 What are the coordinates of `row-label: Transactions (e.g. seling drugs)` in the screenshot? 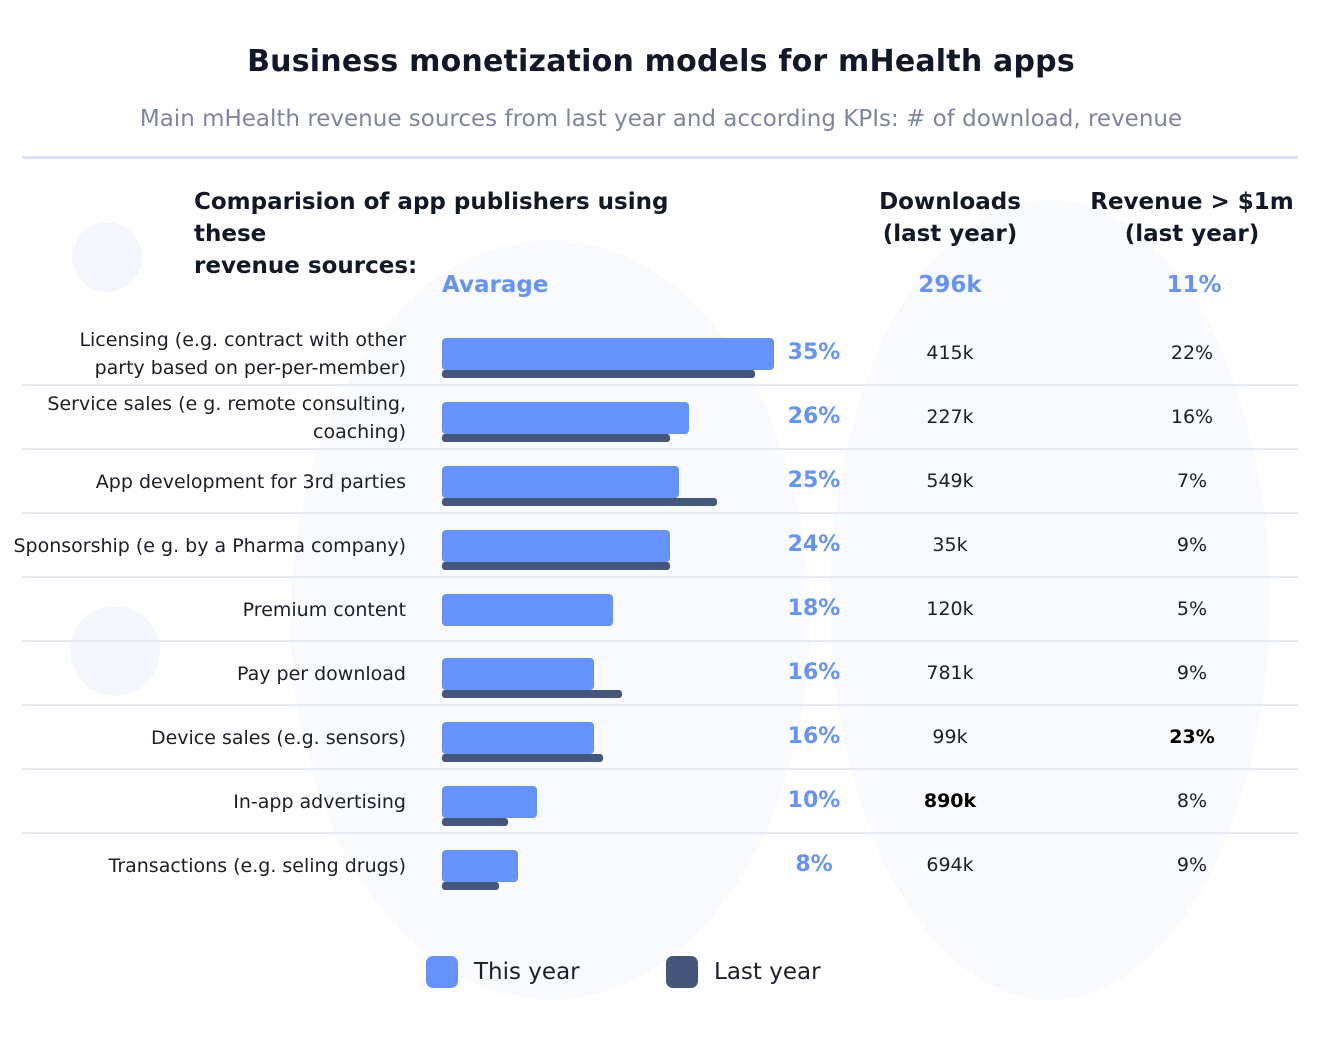 It's located at (206, 866).